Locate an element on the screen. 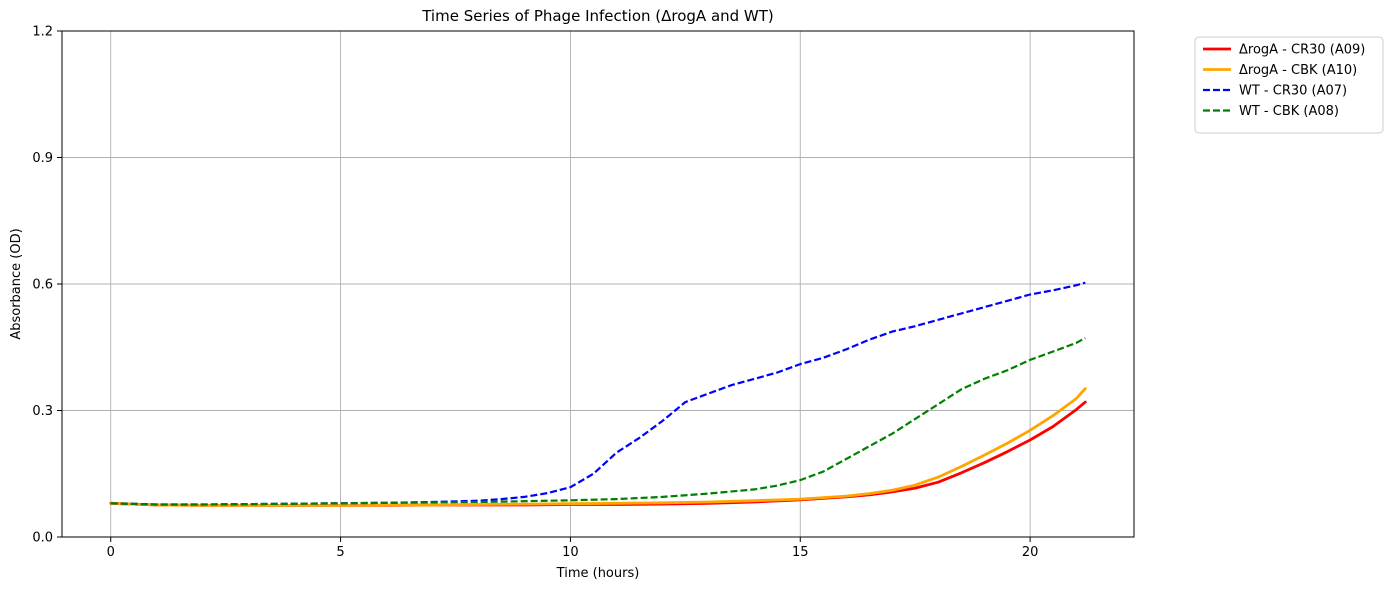 The width and height of the screenshot is (1389, 590). y-tick-label: 0.9 is located at coordinates (42, 158).